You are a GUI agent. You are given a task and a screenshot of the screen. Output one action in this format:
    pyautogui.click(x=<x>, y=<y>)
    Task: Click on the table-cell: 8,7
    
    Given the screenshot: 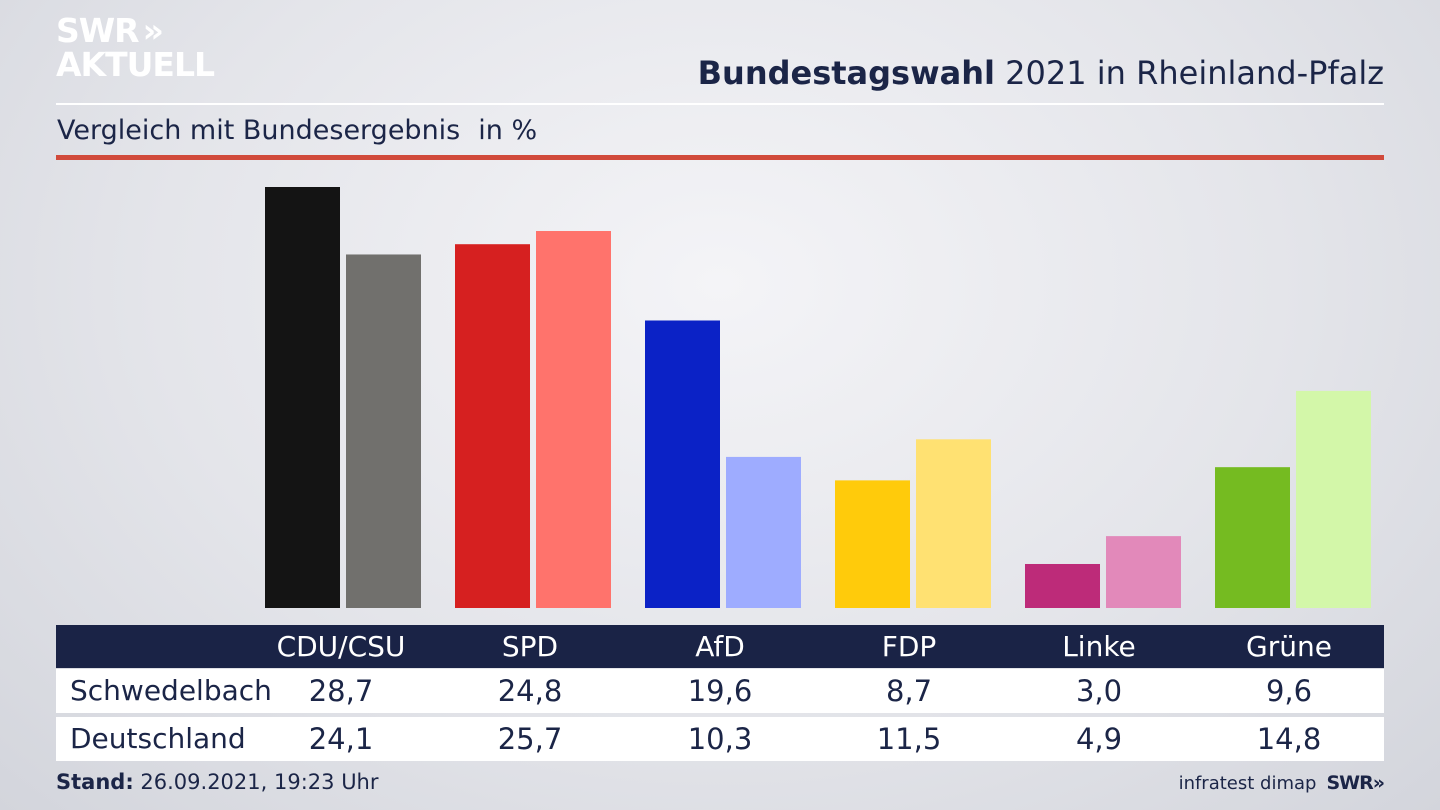 What is the action you would take?
    pyautogui.click(x=909, y=691)
    